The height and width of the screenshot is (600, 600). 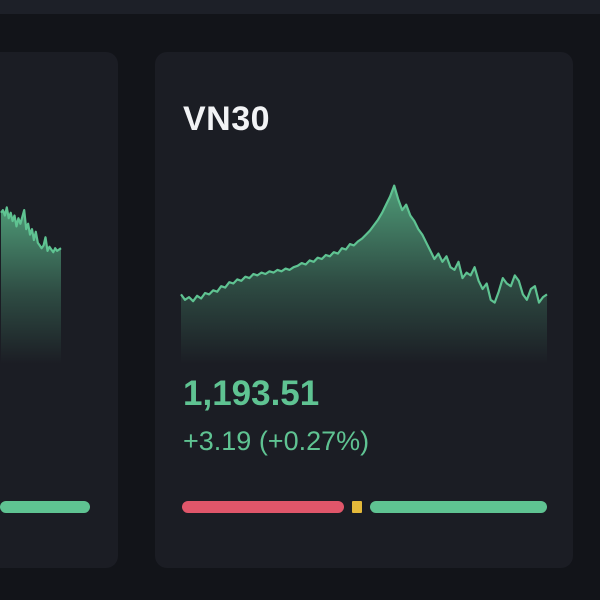 I want to click on breadth-unchanged-segment, so click(x=357, y=507).